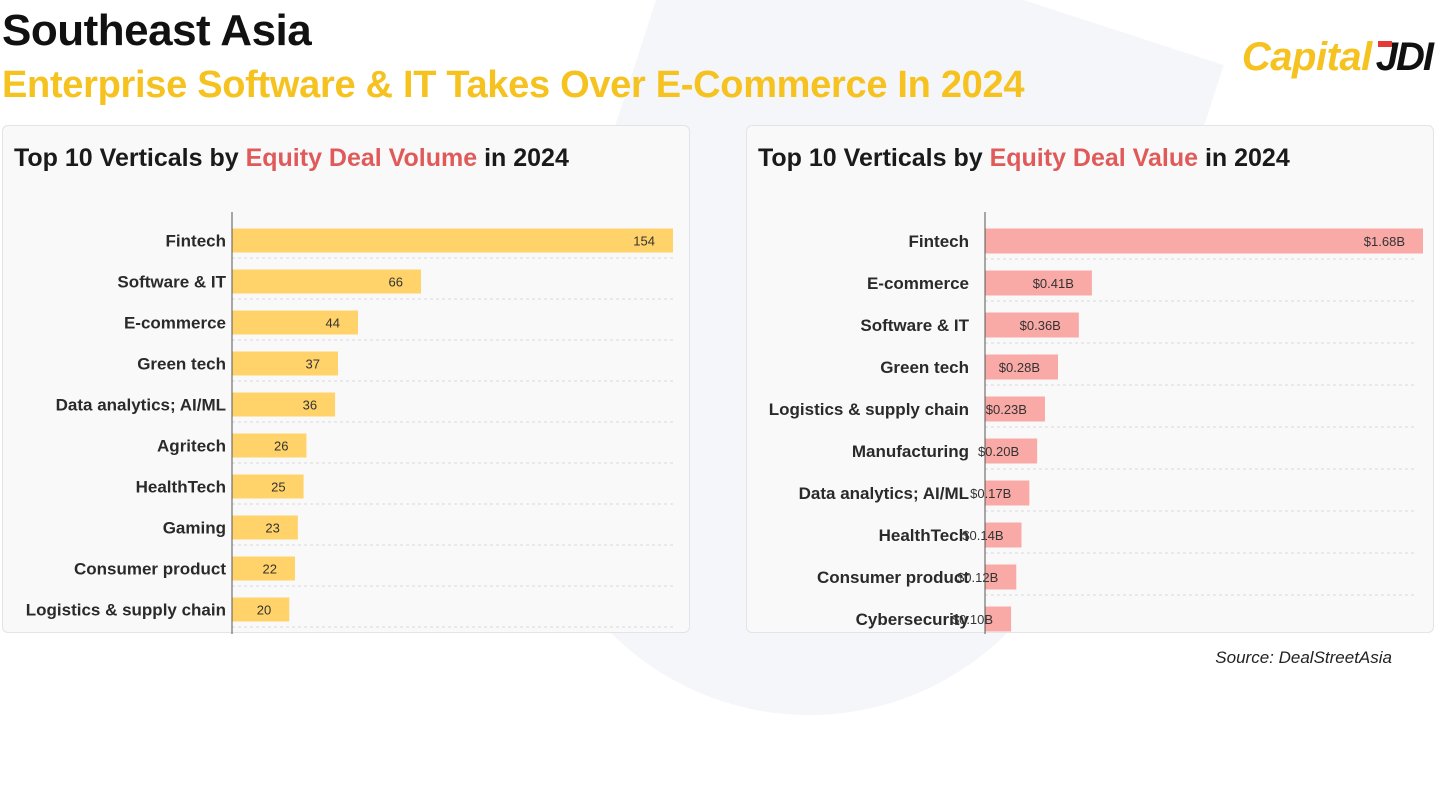  I want to click on value-value-label: $0.10B, so click(972, 619).